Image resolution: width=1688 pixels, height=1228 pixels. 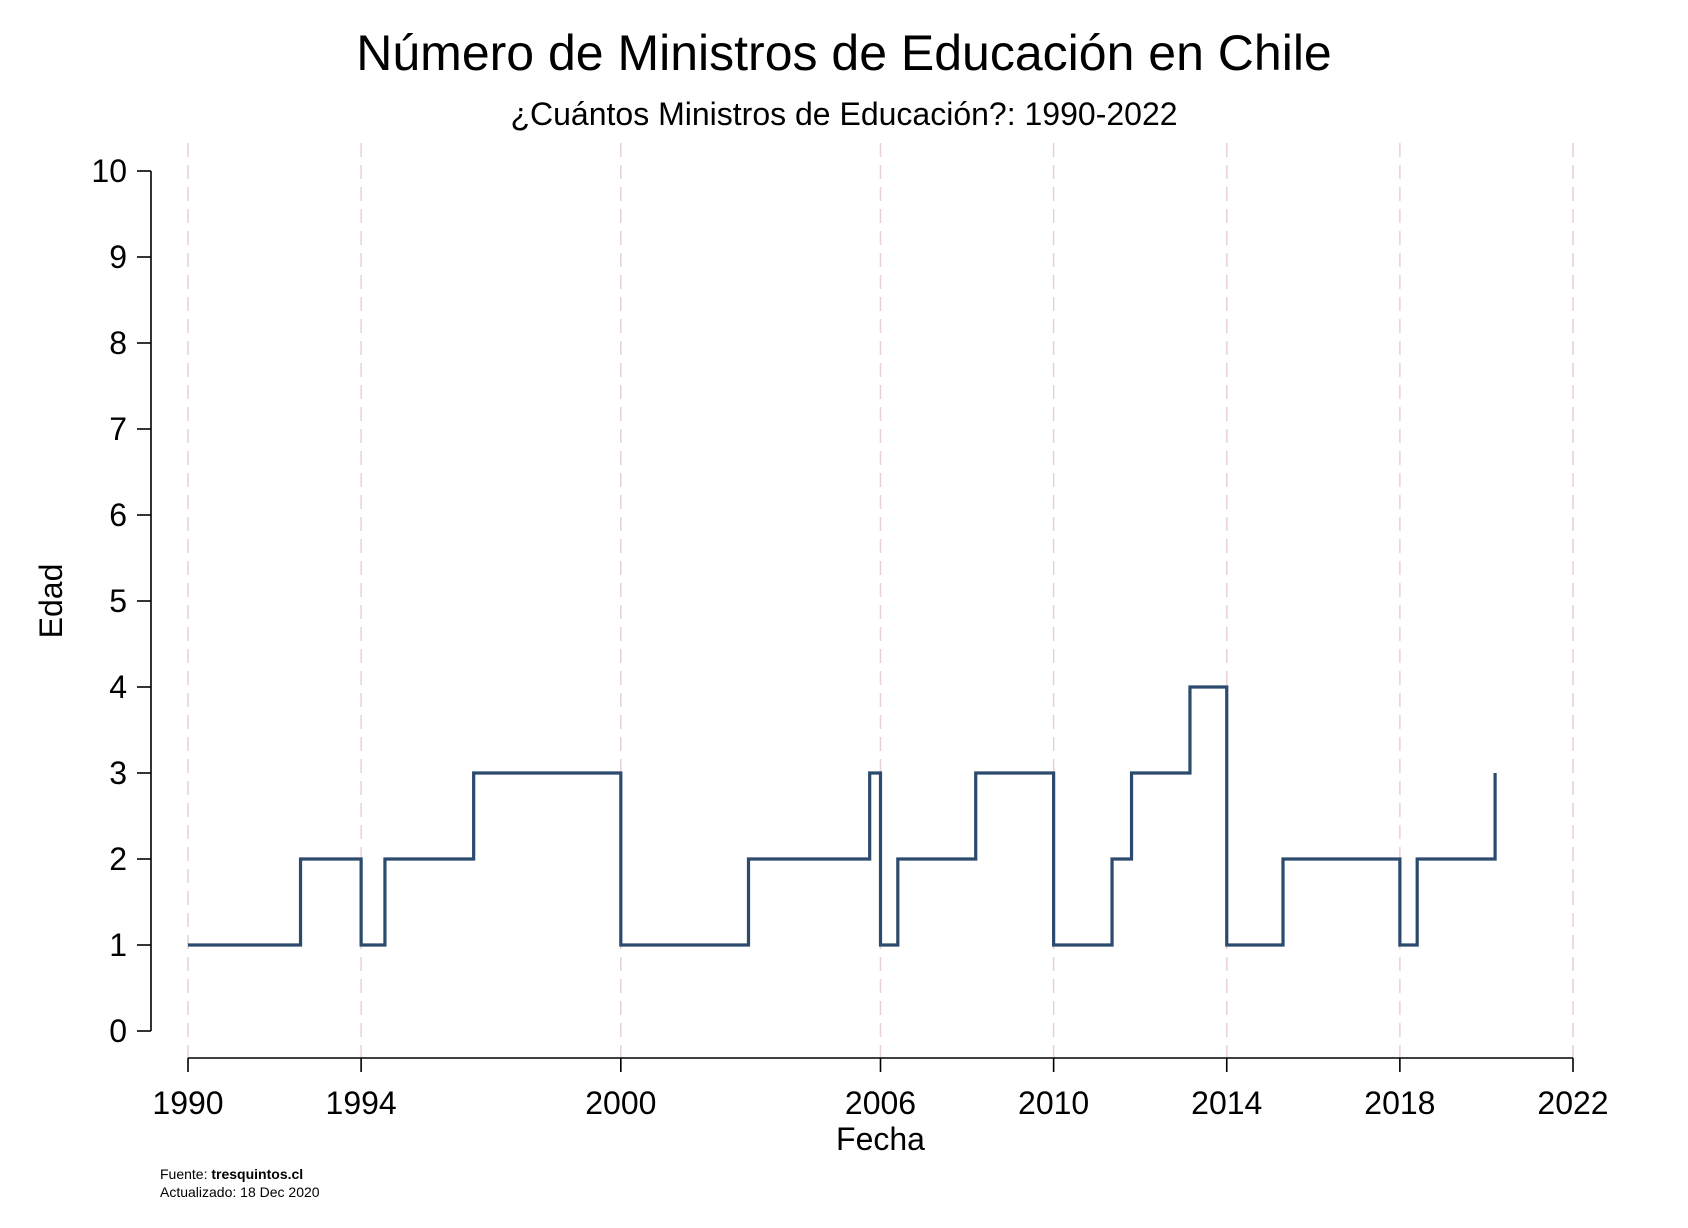 What do you see at coordinates (184, 1174) in the screenshot?
I see `source-label: Fuente:` at bounding box center [184, 1174].